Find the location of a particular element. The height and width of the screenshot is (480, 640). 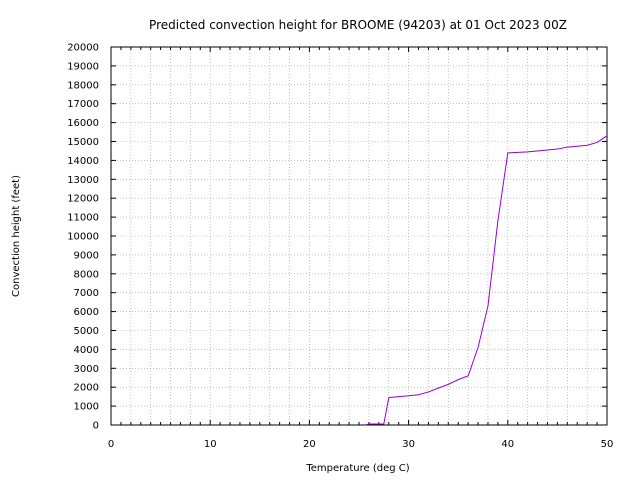

y-tick-label: 6000 is located at coordinates (86, 312).